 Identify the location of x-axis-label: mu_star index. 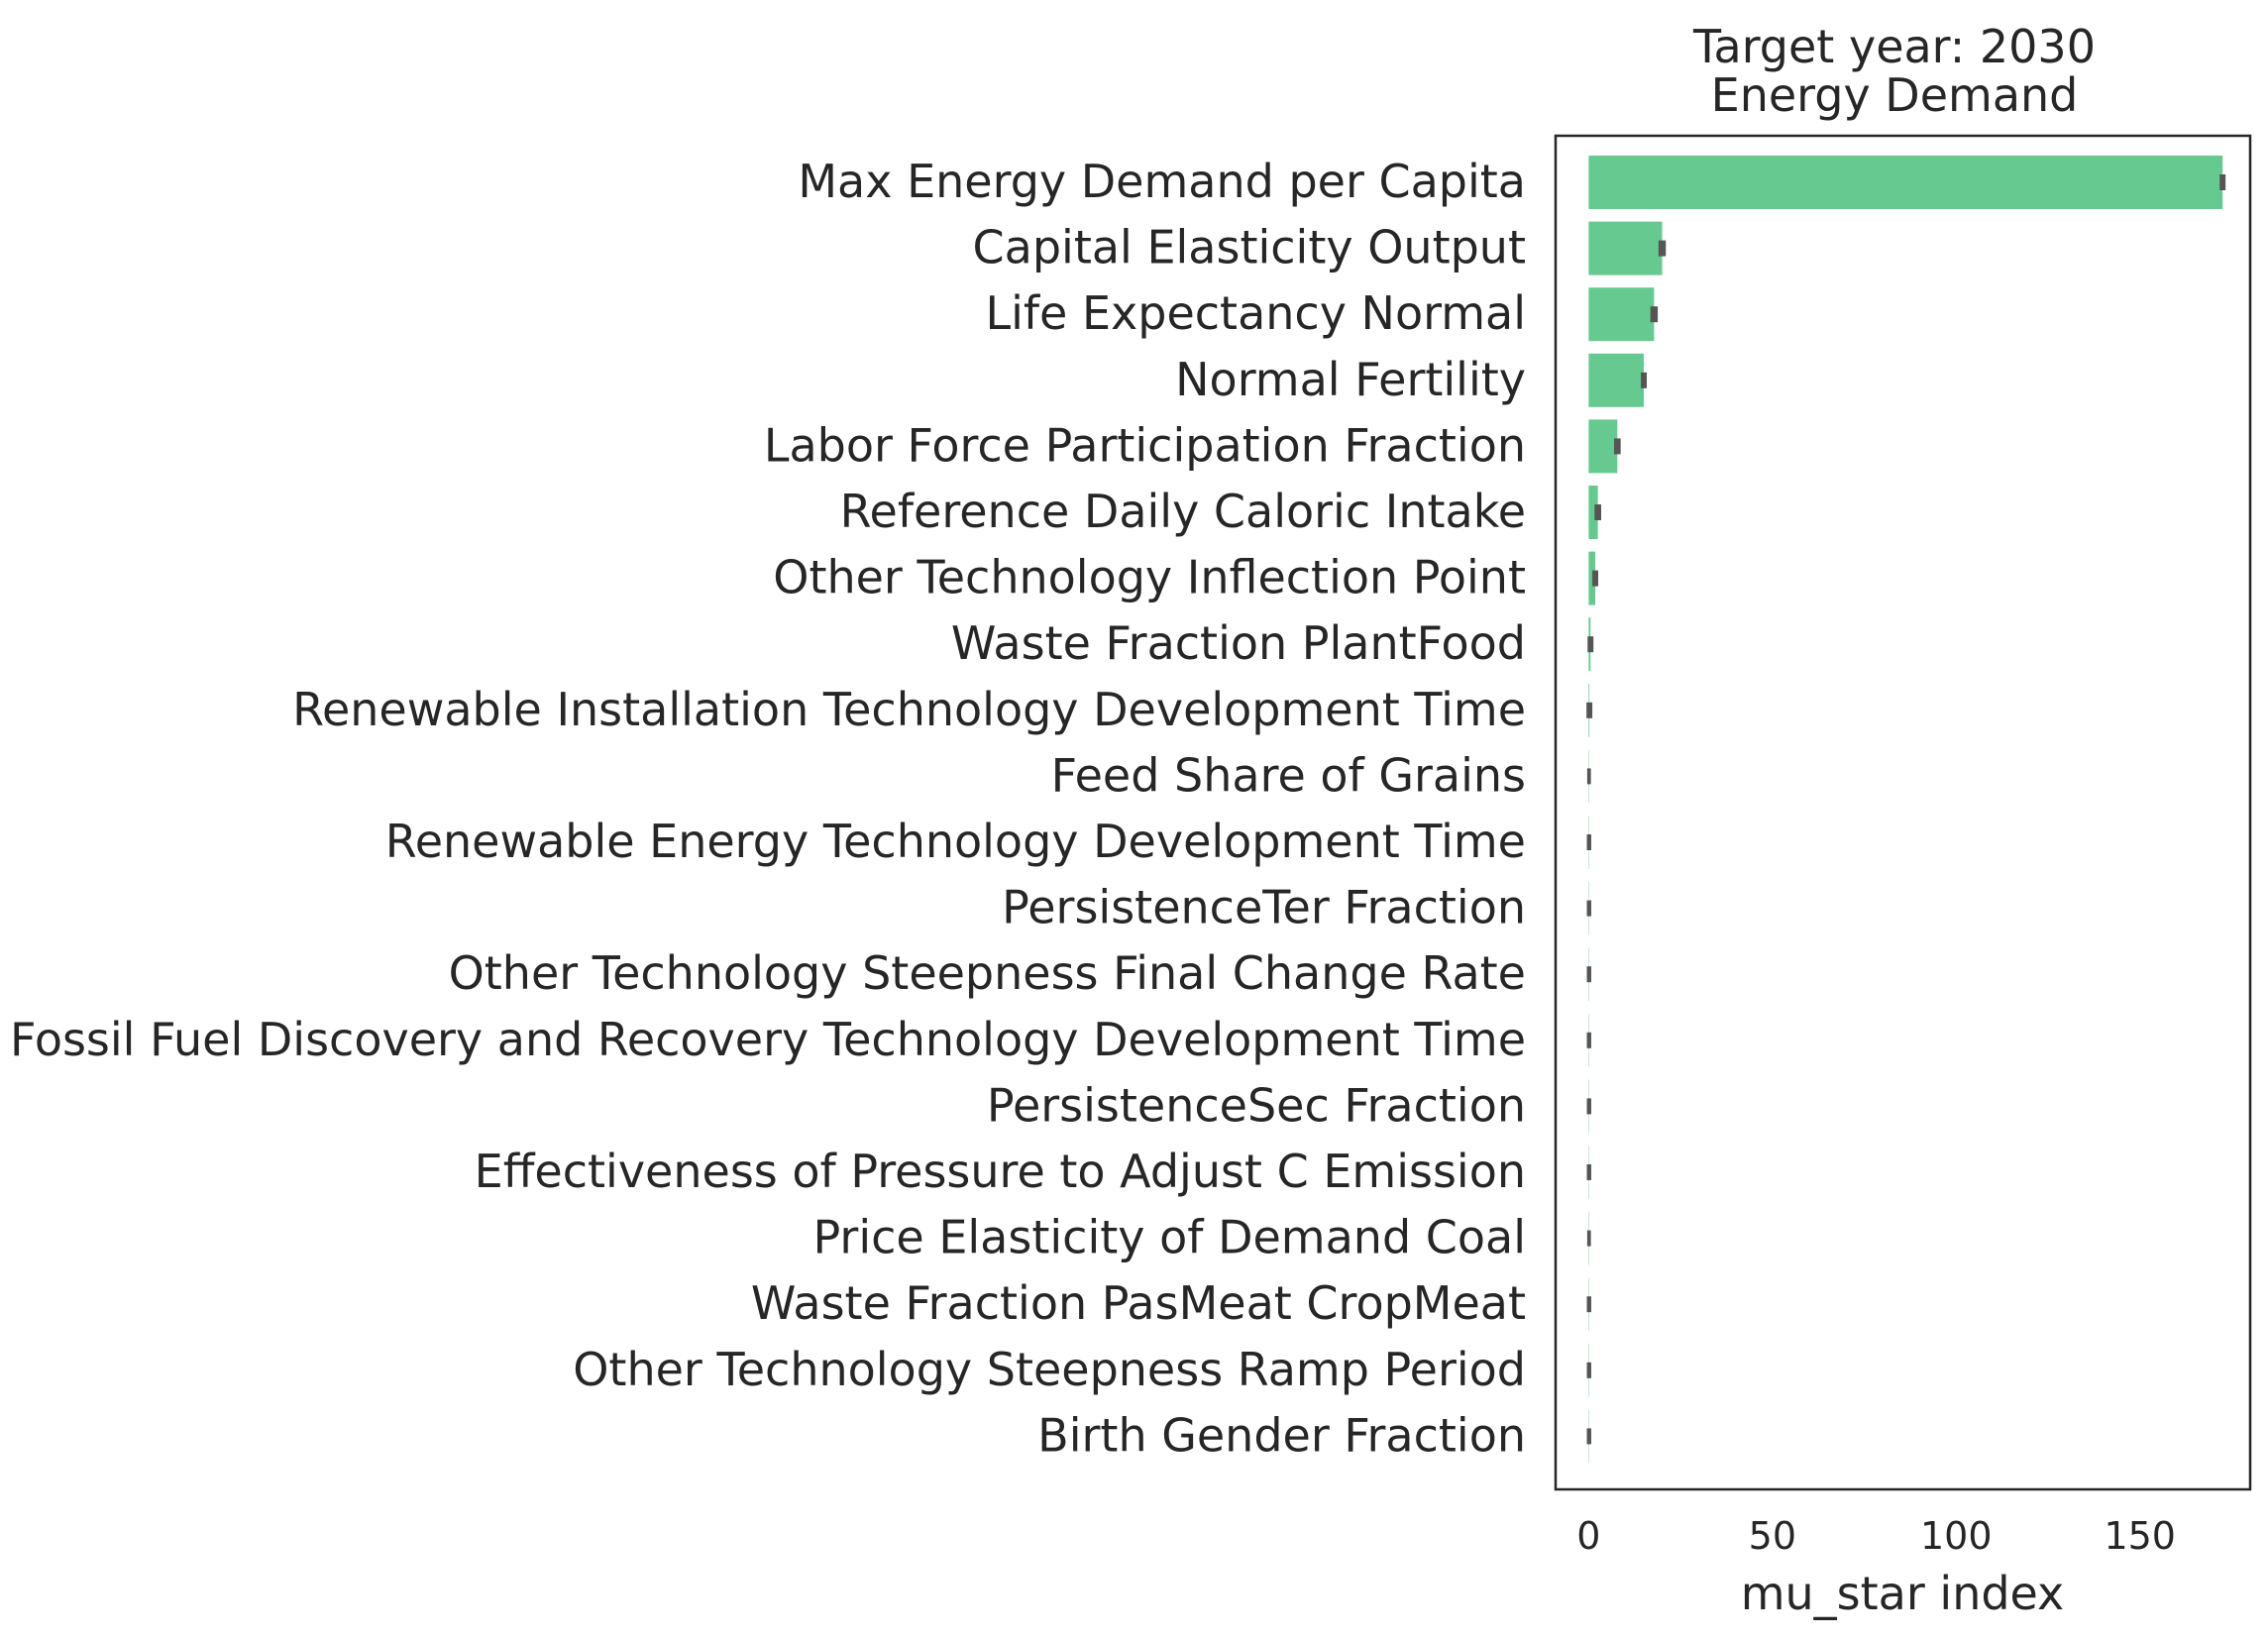
(1903, 1593).